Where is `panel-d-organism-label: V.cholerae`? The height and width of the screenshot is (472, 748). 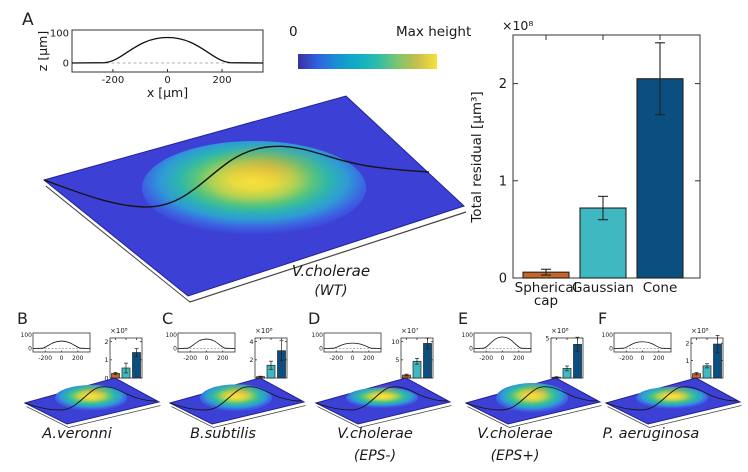 panel-d-organism-label: V.cholerae is located at coordinates (375, 434).